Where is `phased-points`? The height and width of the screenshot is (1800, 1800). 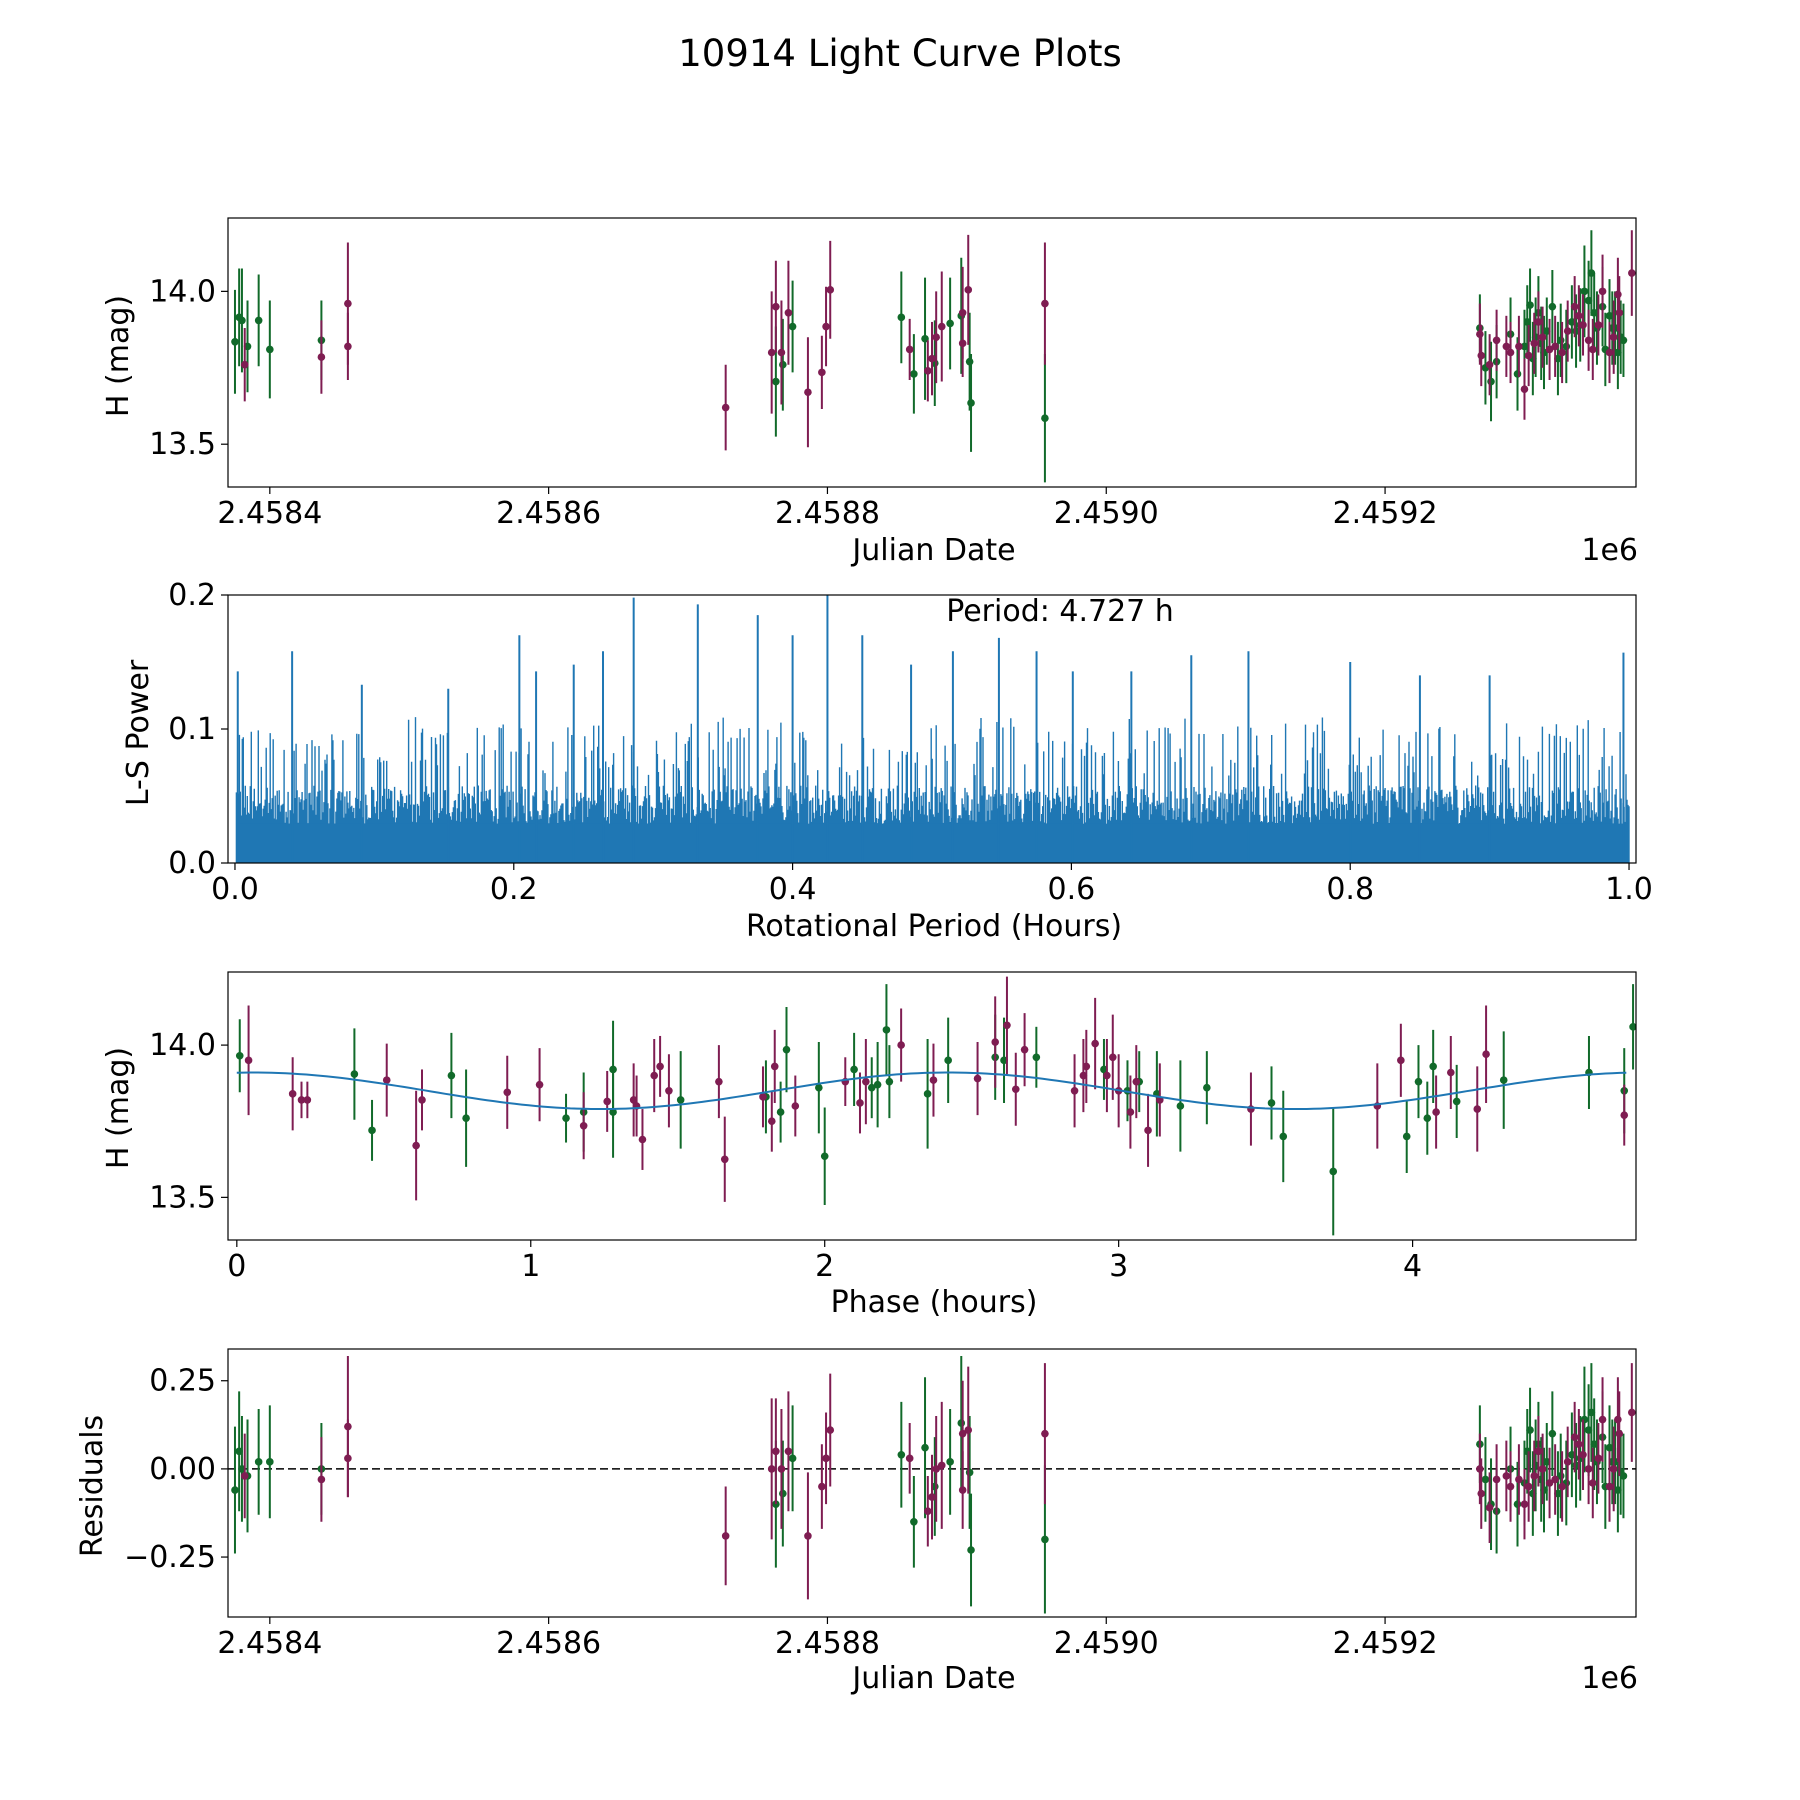 phased-points is located at coordinates (935, 1106).